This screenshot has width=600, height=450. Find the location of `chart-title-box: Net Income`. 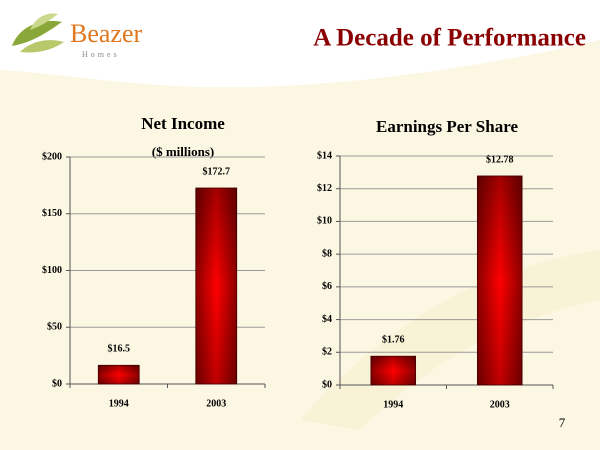

chart-title-box: Net Income is located at coordinates (183, 123).